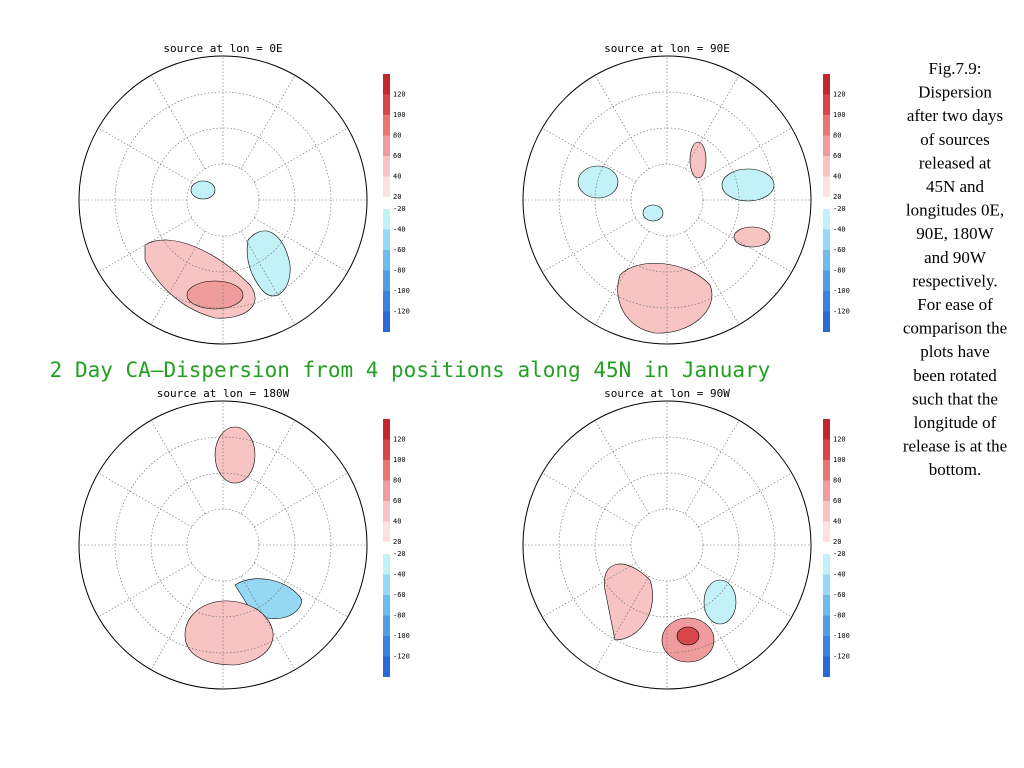  Describe the element at coordinates (955, 92) in the screenshot. I see `caption-line: Dispersion` at that location.